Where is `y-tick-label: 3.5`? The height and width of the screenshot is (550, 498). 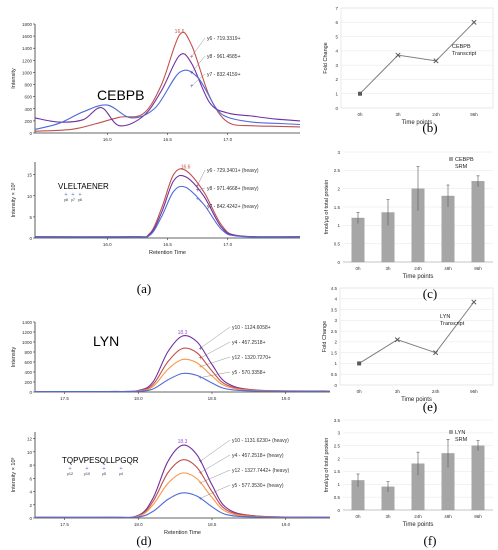 y-tick-label: 3.5 is located at coordinates (334, 309).